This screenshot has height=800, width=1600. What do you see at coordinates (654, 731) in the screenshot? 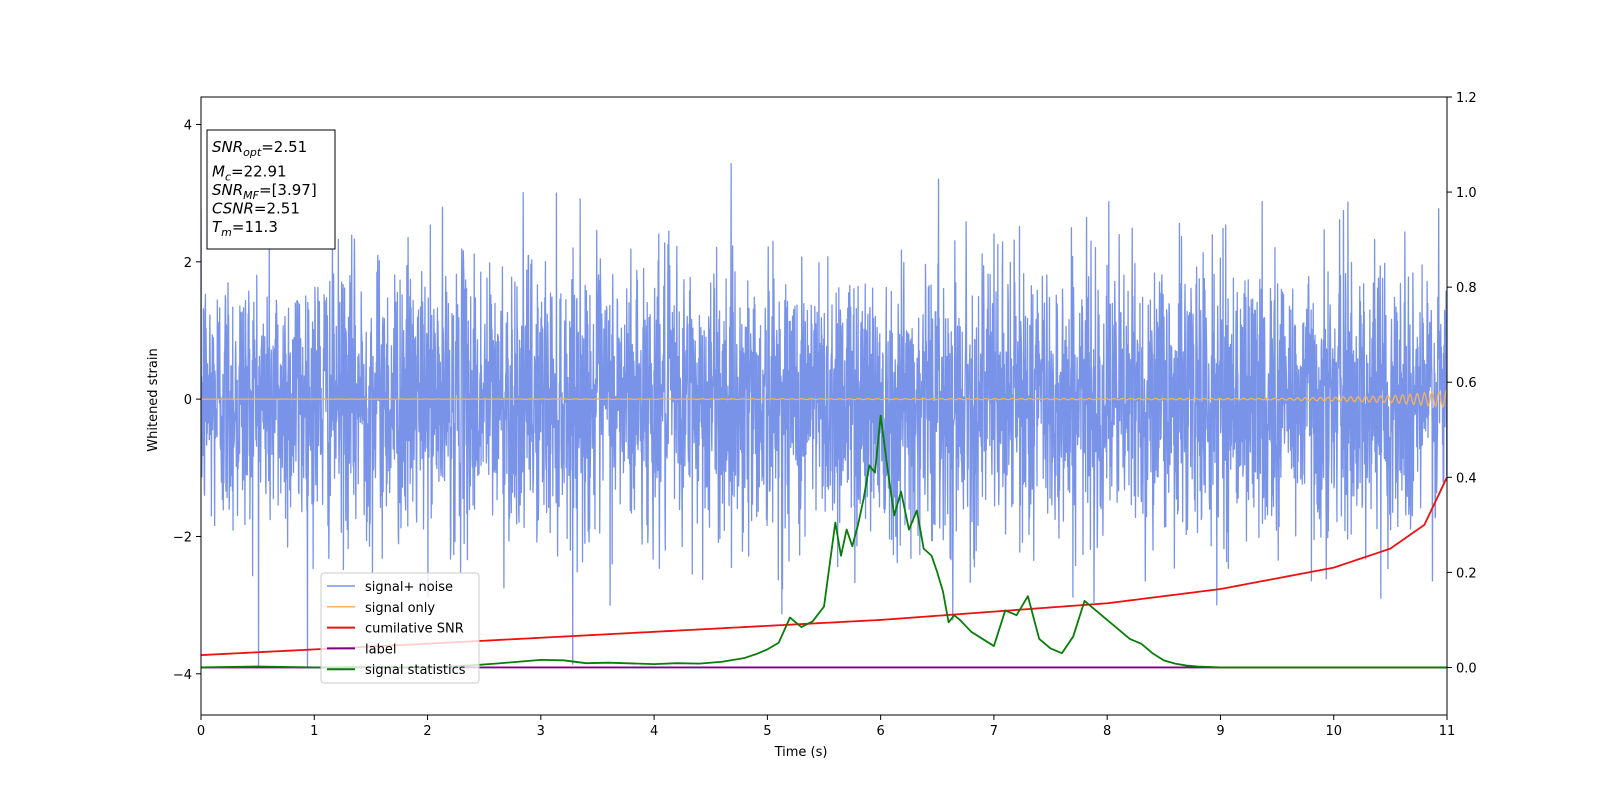
I see `x-tick-label: 4` at bounding box center [654, 731].